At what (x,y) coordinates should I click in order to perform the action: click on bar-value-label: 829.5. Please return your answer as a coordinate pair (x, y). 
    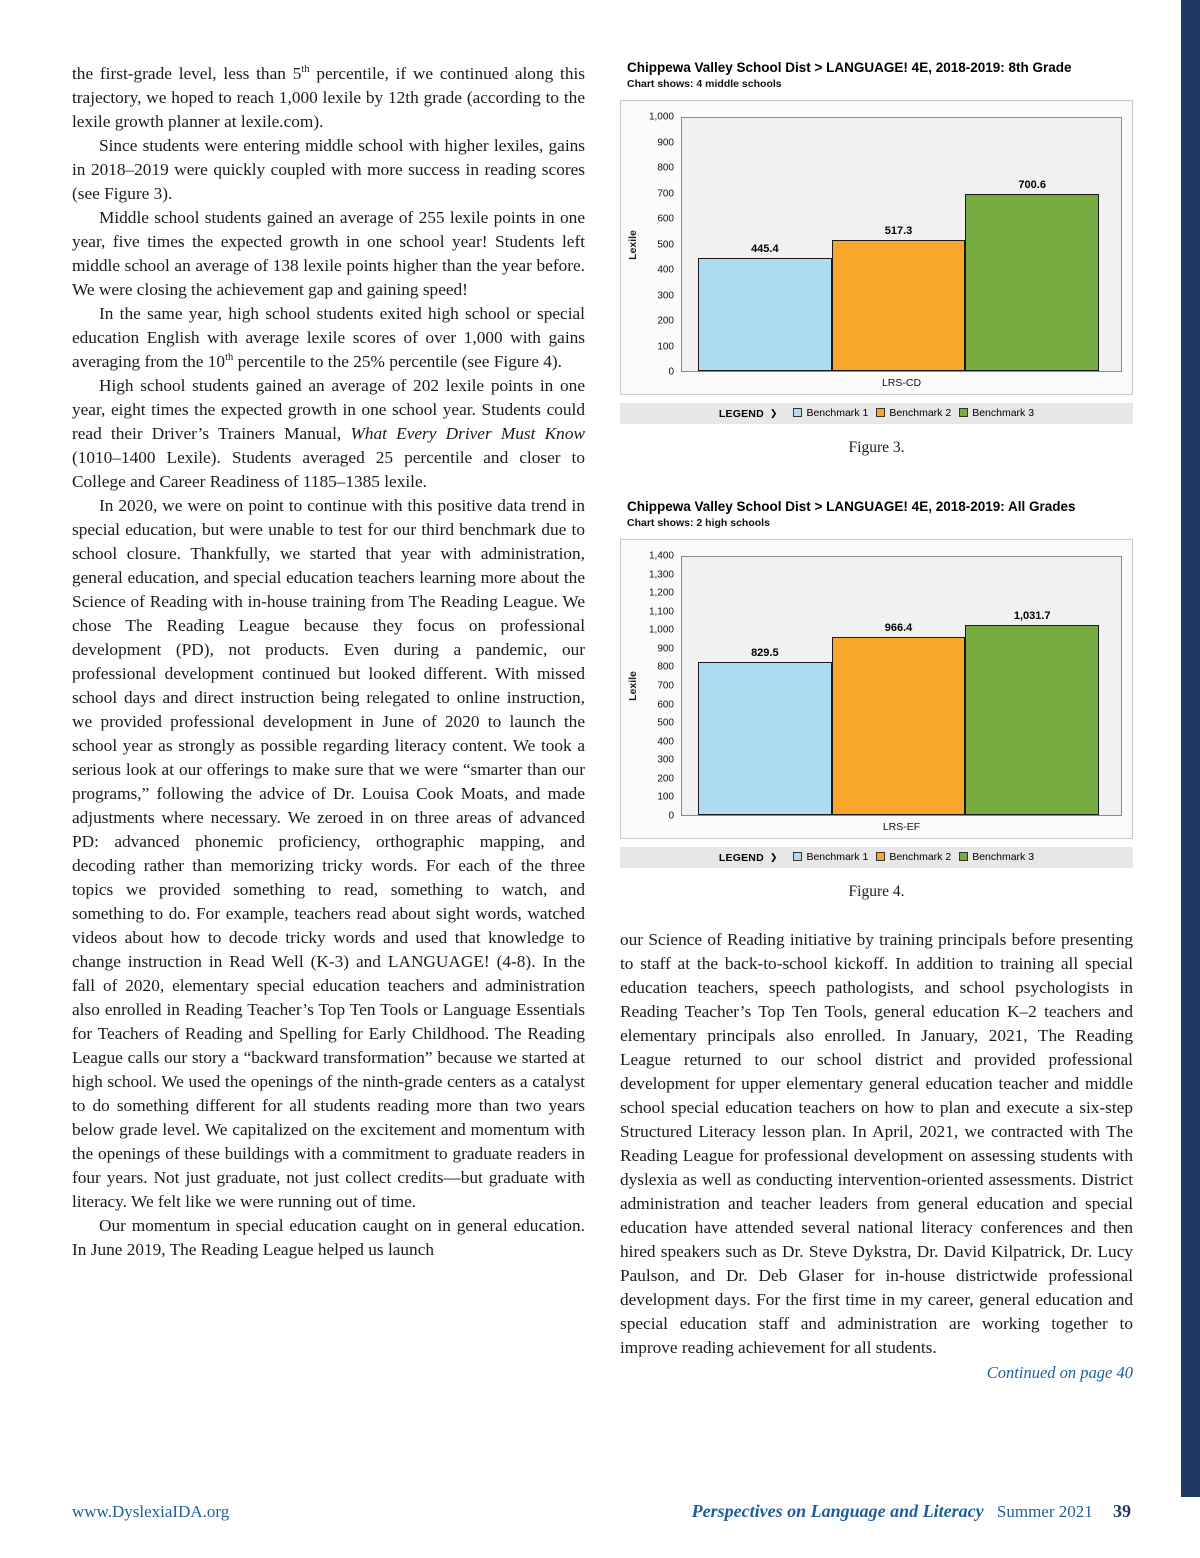
    Looking at the image, I should click on (765, 653).